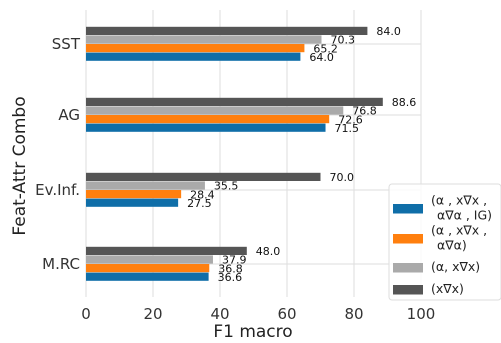 The image size is (501, 343). Describe the element at coordinates (321, 57) in the screenshot. I see `data-label: 64.0` at that location.